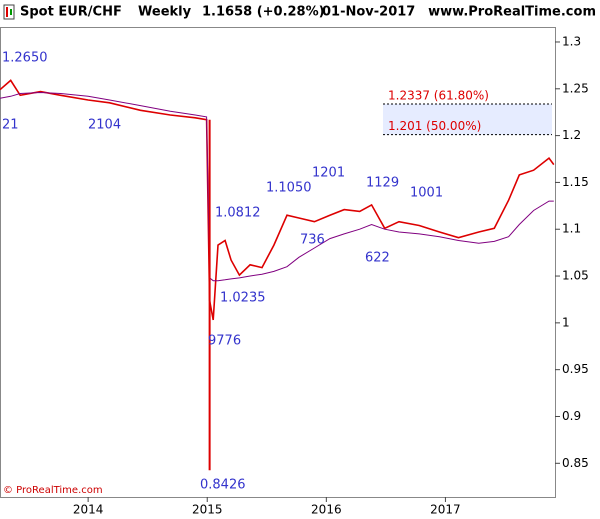  I want to click on logo, so click(9, 12).